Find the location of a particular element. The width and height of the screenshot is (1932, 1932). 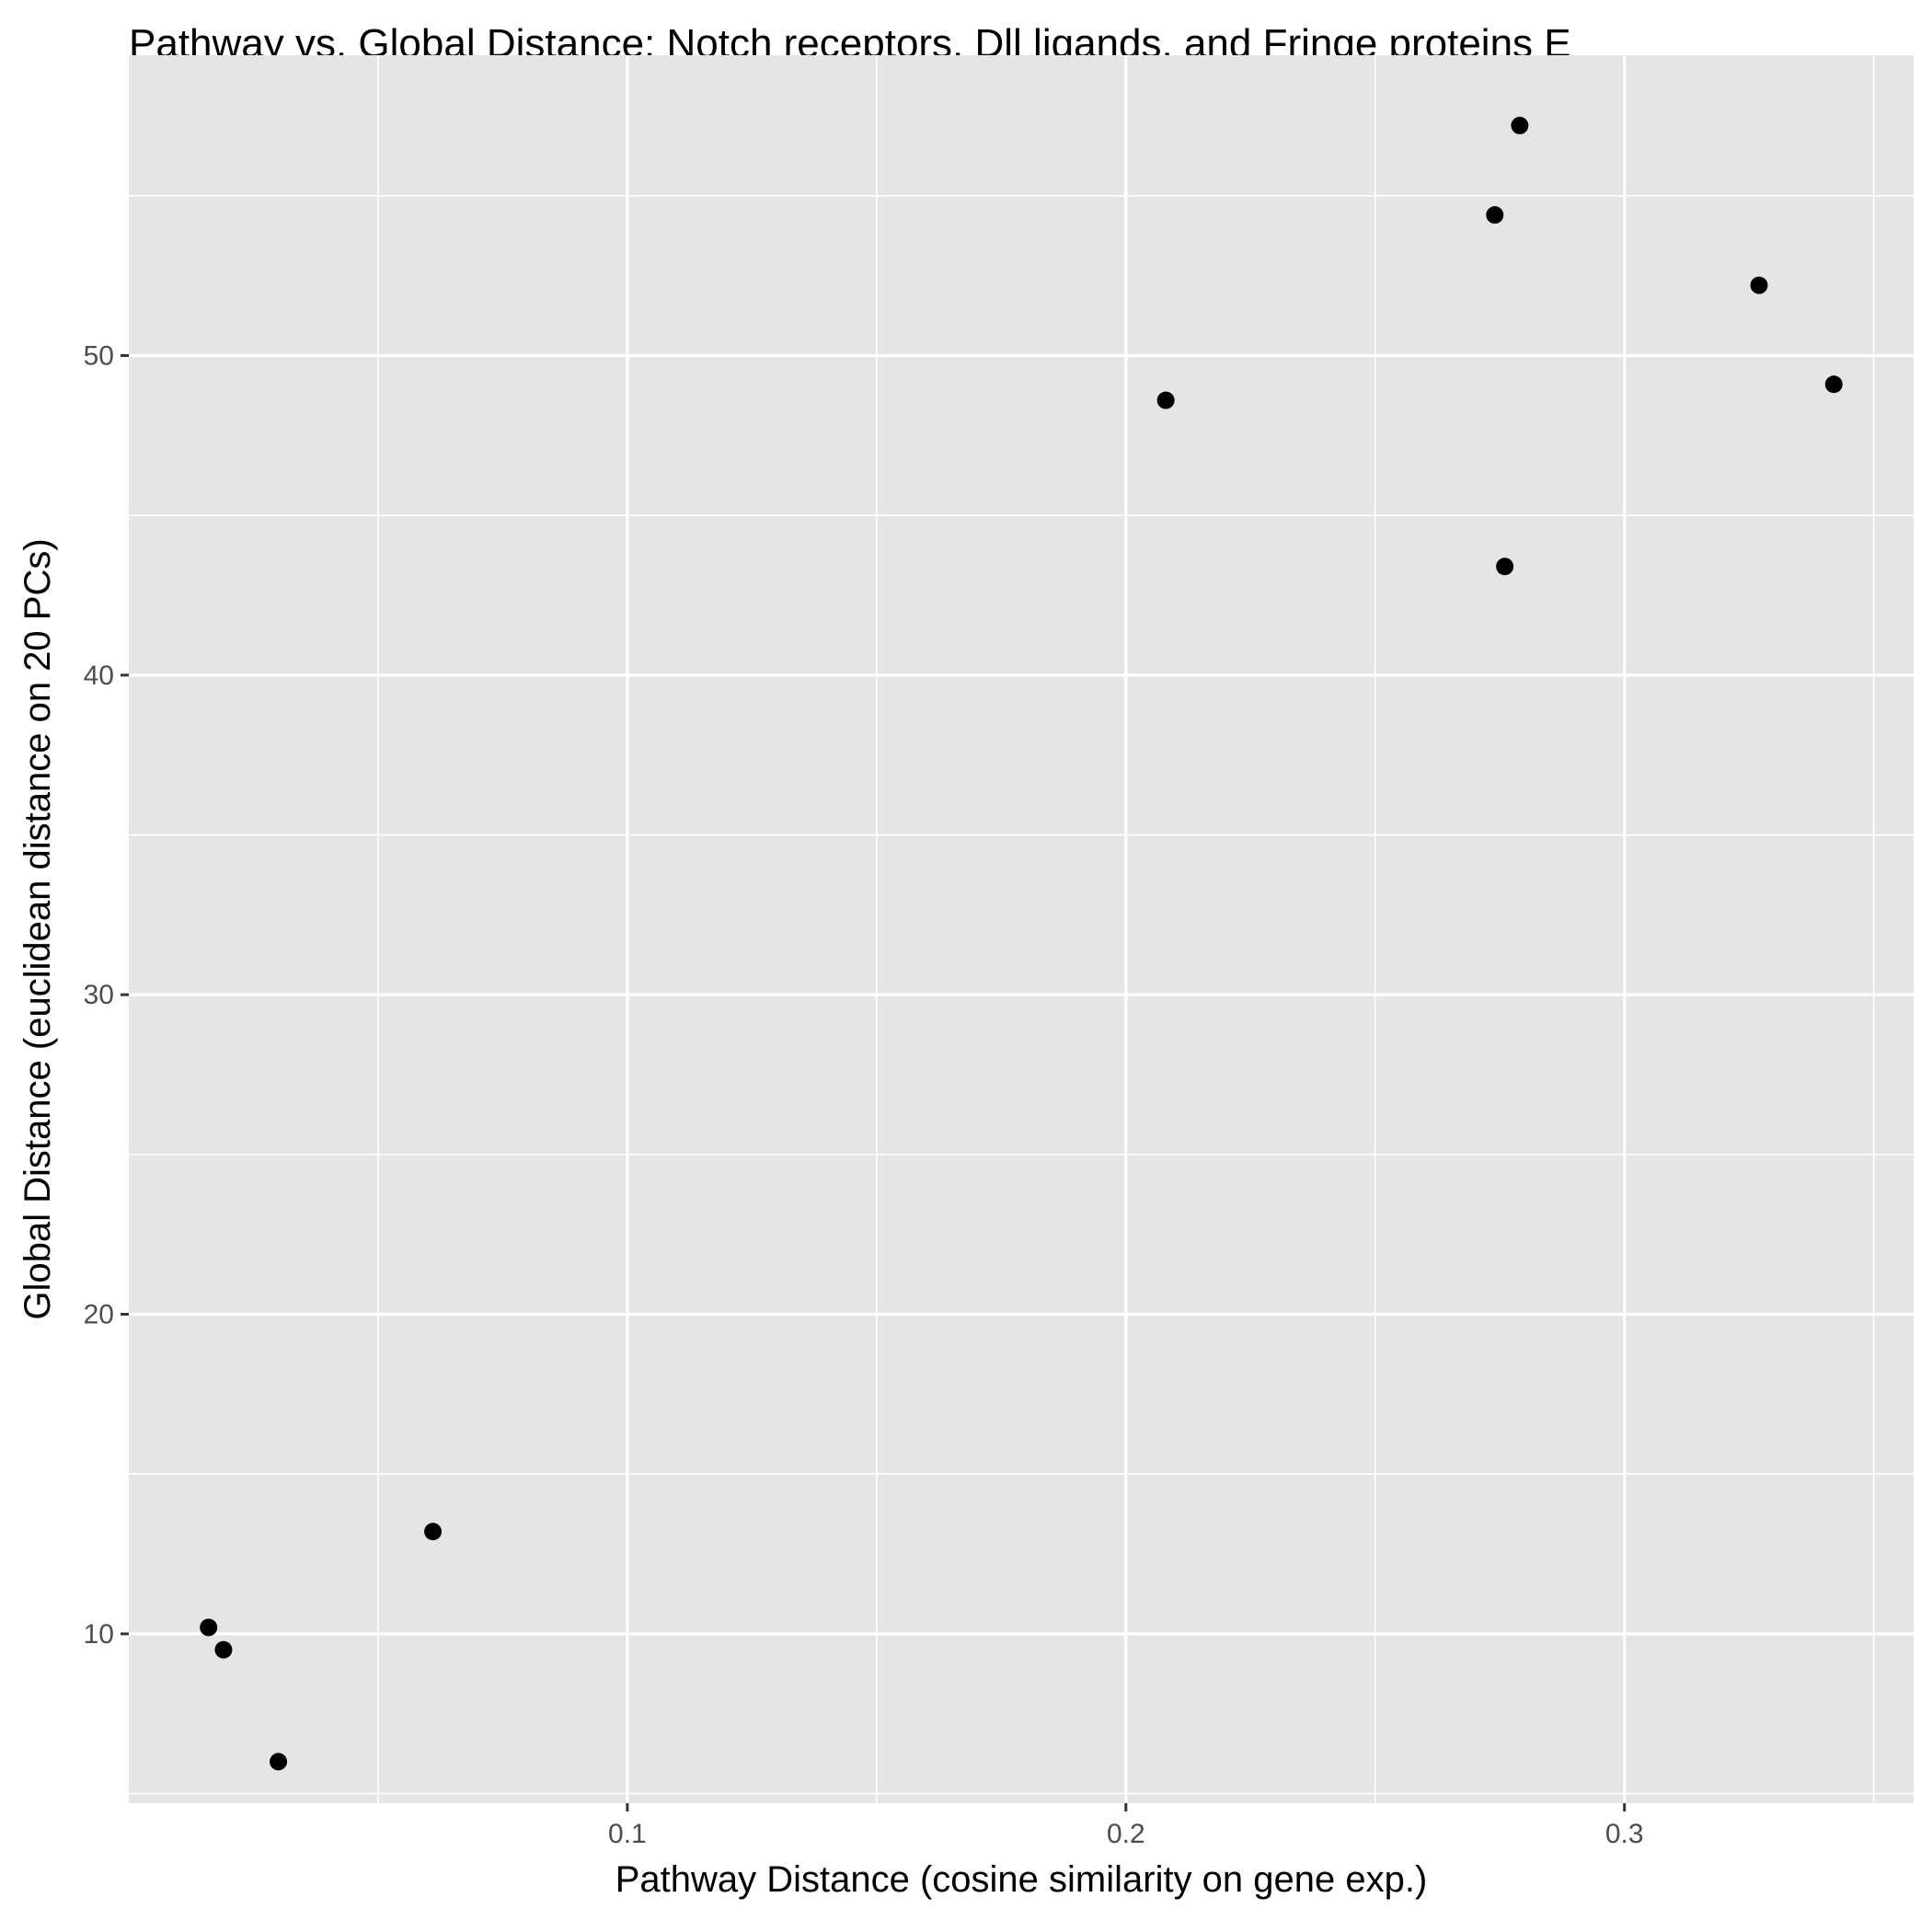

y-tick-label: 30 is located at coordinates (99, 995).